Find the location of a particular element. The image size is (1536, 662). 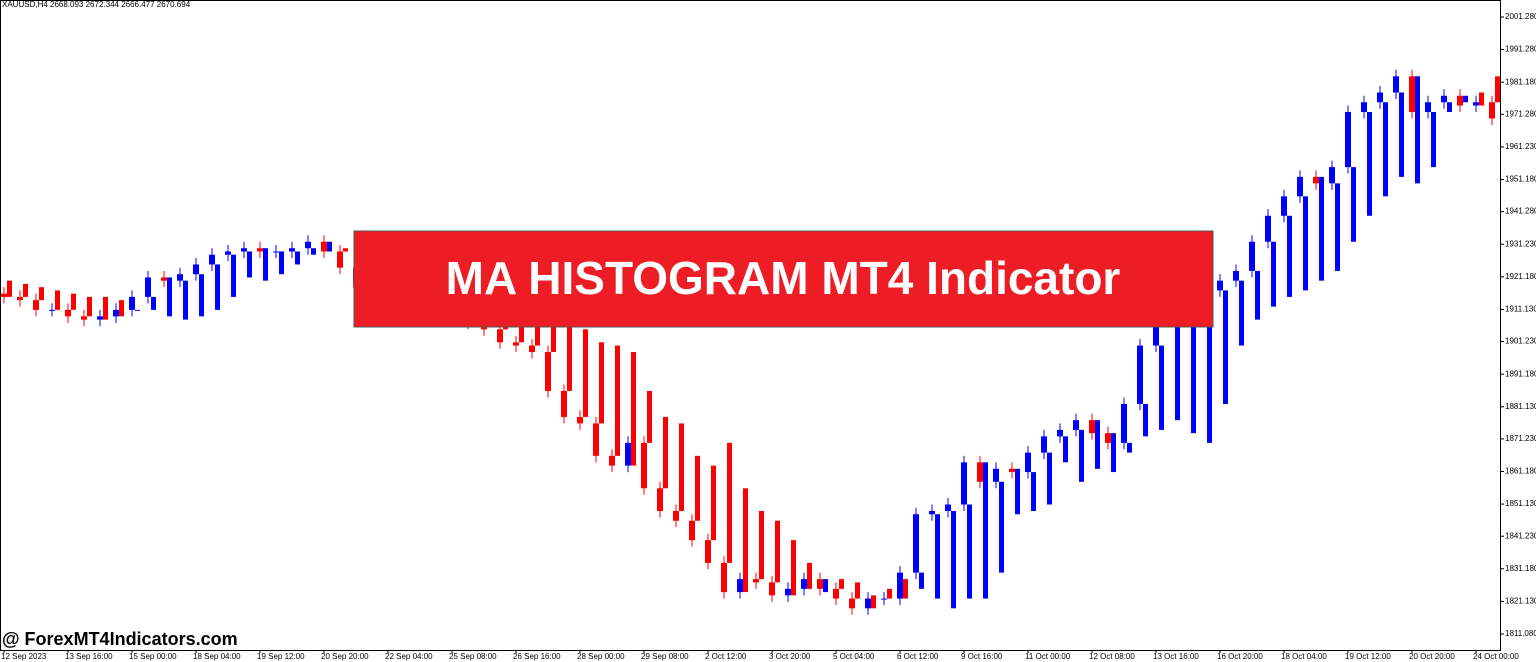

y-tick-label: 1941.280 is located at coordinates (1520, 211).